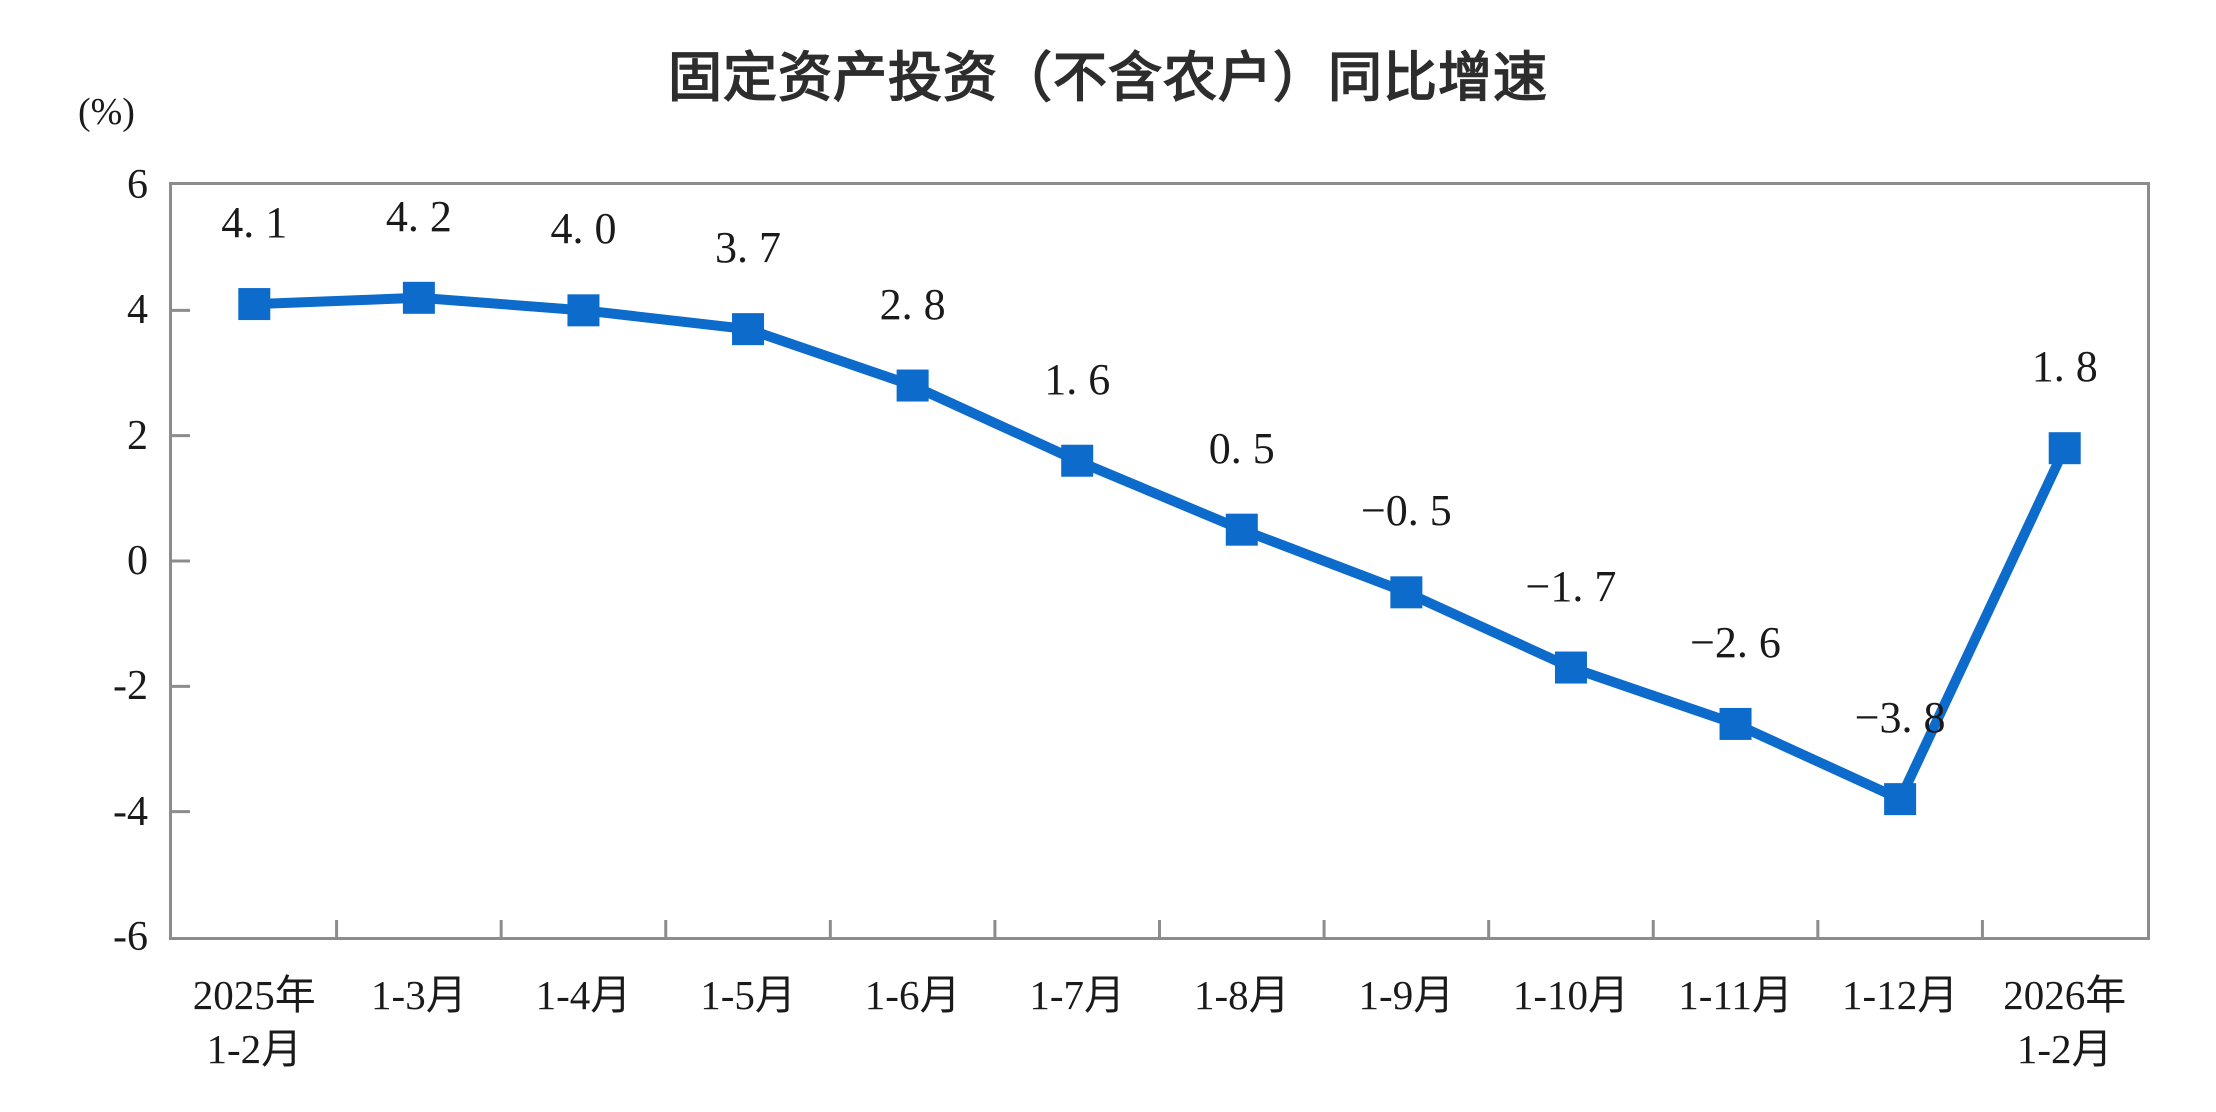 This screenshot has height=1112, width=2216. Describe the element at coordinates (1571, 995) in the screenshot. I see `x-axis-category-label: 1-10月` at that location.